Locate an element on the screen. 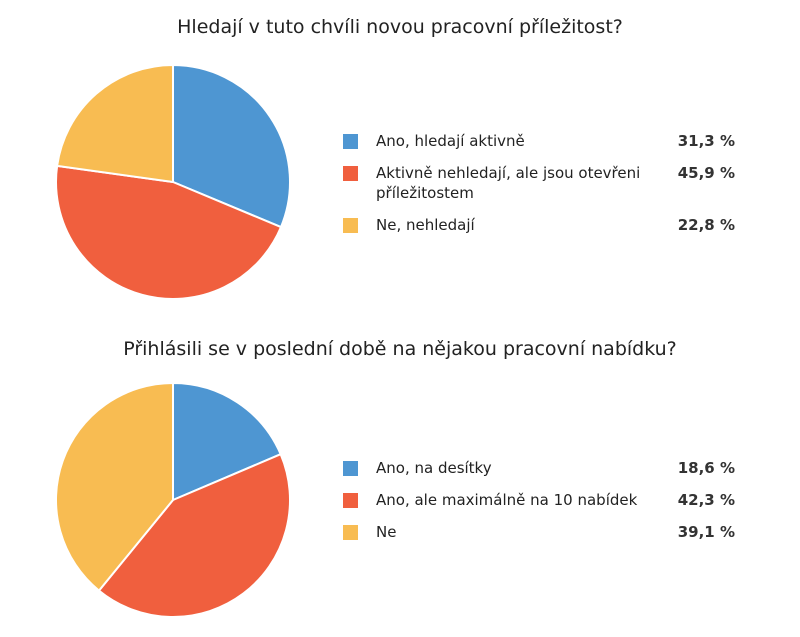 The height and width of the screenshot is (637, 800). legend-value: 42,3 % is located at coordinates (706, 500).